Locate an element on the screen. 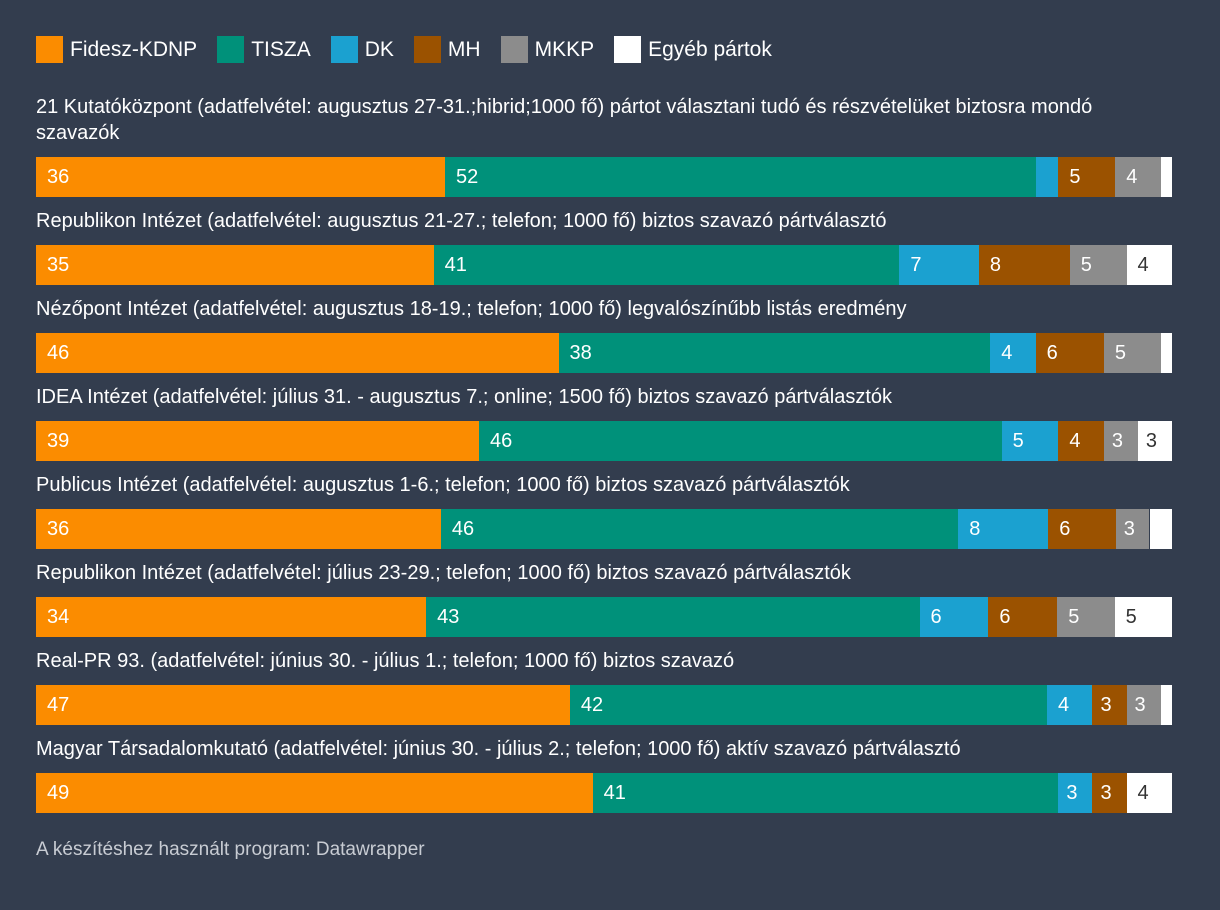  stacked-bar: 39 46 5 4 3 3 is located at coordinates (604, 441).